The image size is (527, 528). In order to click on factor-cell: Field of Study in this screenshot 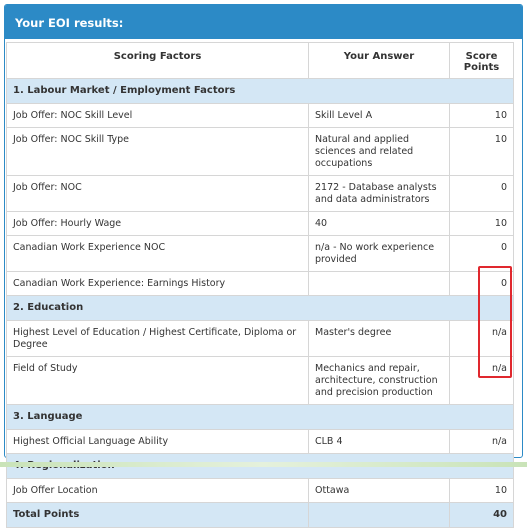, I will do `click(157, 380)`.